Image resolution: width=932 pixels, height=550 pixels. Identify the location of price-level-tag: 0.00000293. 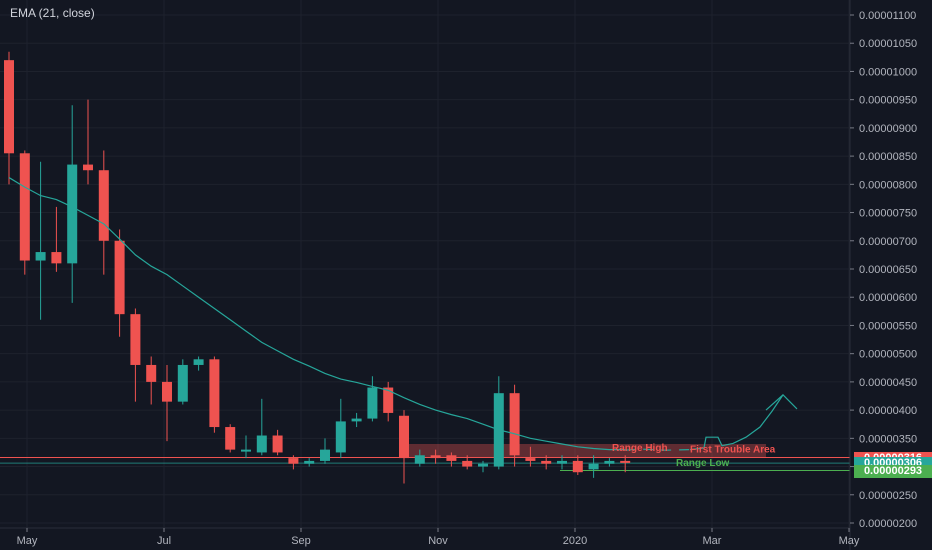
(893, 471).